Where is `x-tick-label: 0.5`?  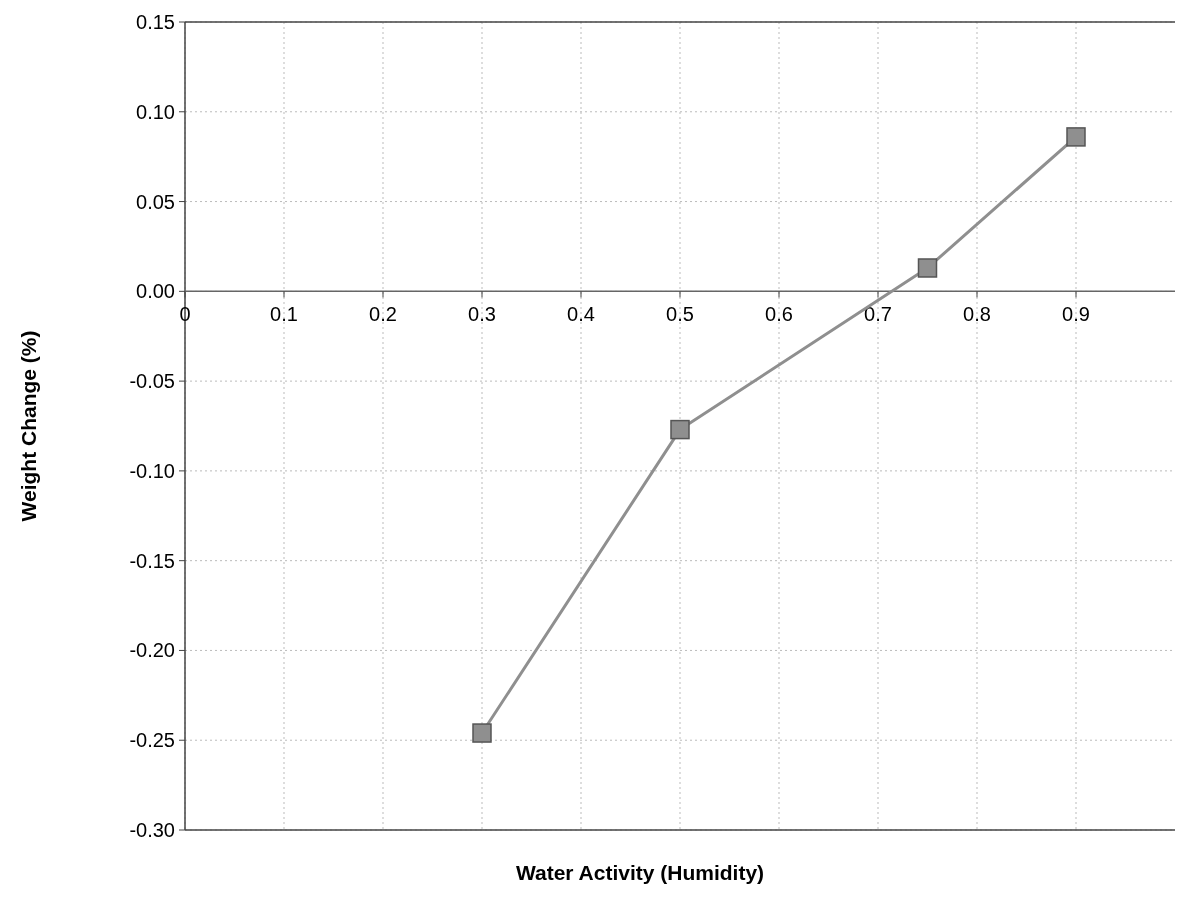
x-tick-label: 0.5 is located at coordinates (680, 314).